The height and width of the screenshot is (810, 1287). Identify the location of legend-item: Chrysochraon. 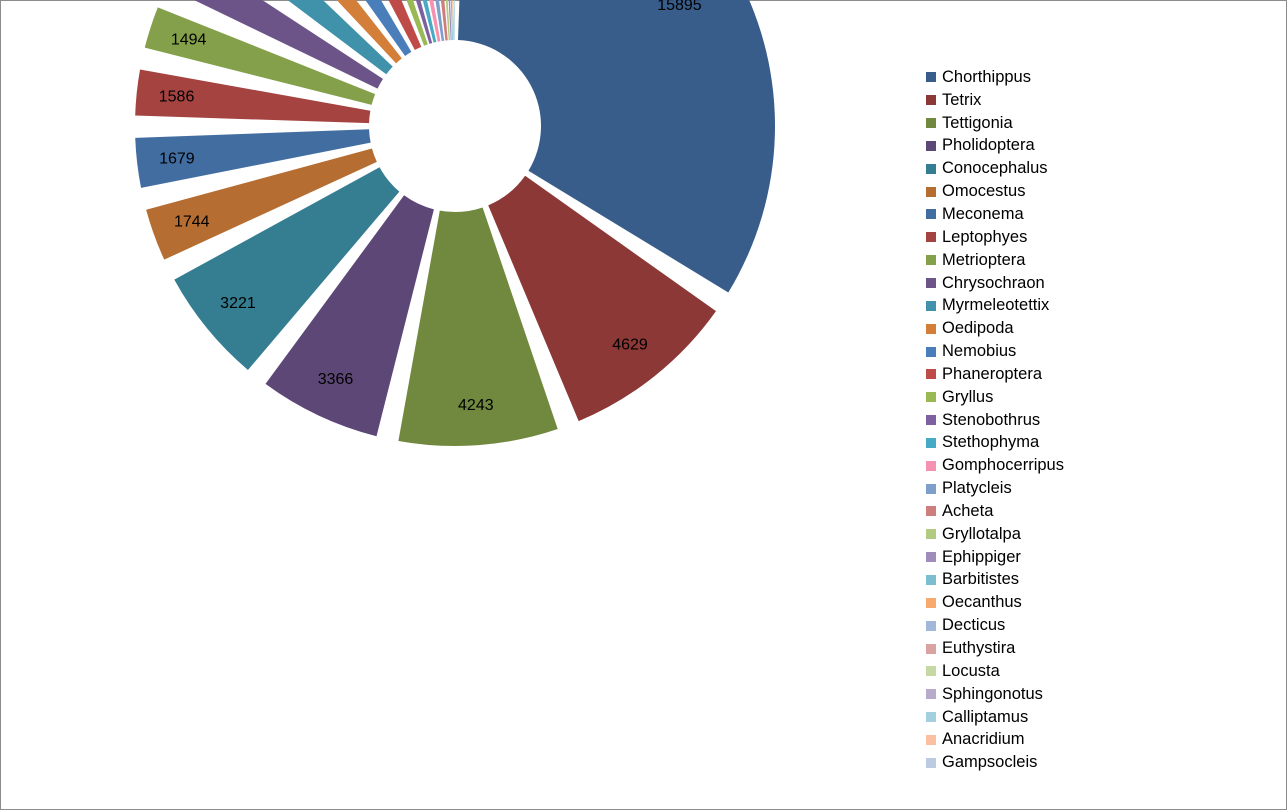
(995, 283).